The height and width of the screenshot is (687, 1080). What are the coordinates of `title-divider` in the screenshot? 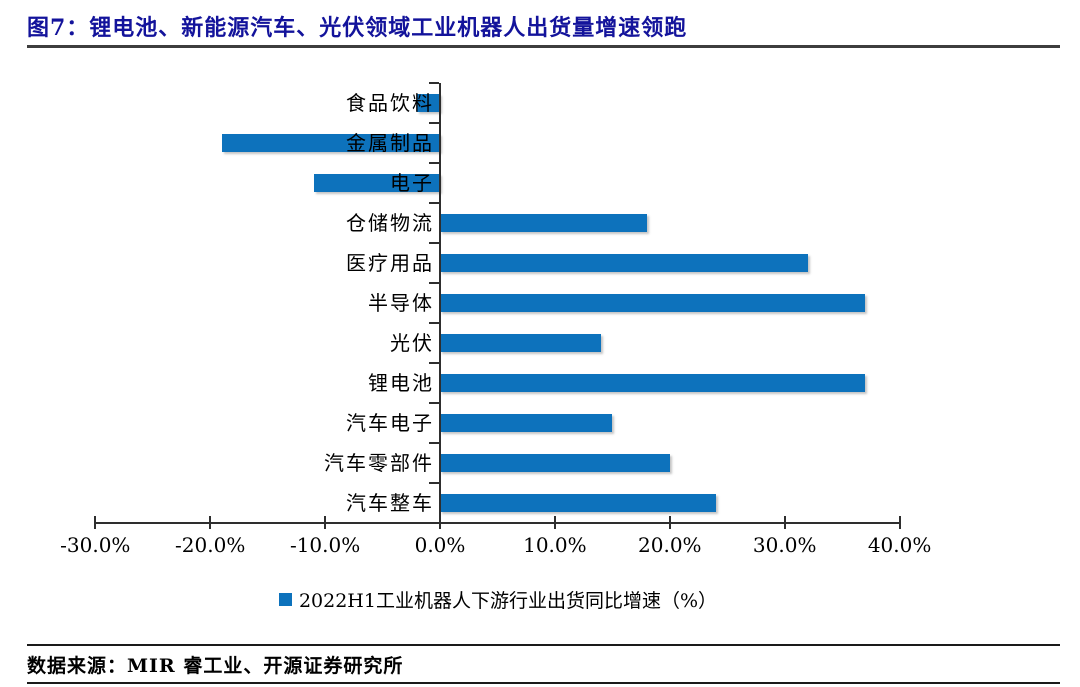 It's located at (543, 46).